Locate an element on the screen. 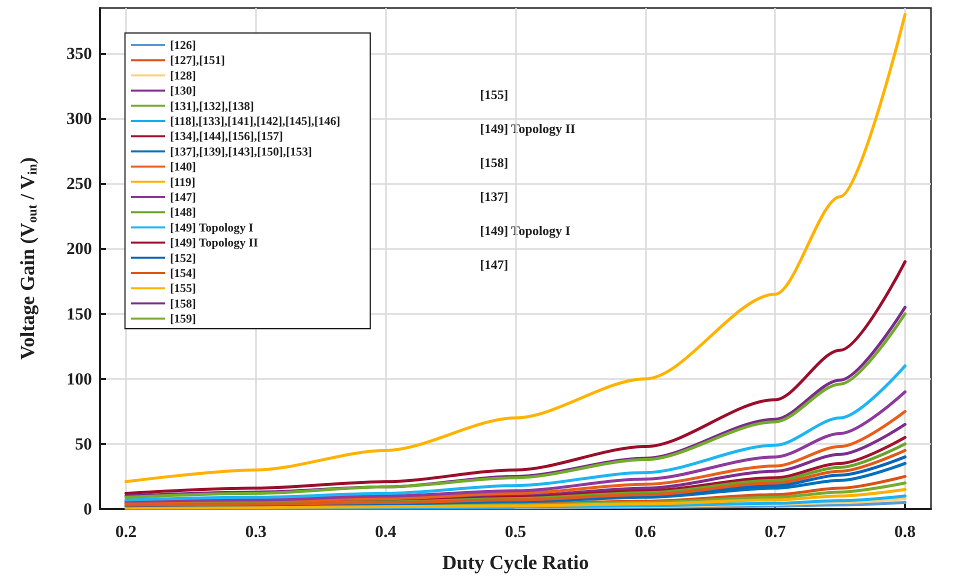 The height and width of the screenshot is (581, 959). legend-label: [149] Topology II is located at coordinates (214, 243).